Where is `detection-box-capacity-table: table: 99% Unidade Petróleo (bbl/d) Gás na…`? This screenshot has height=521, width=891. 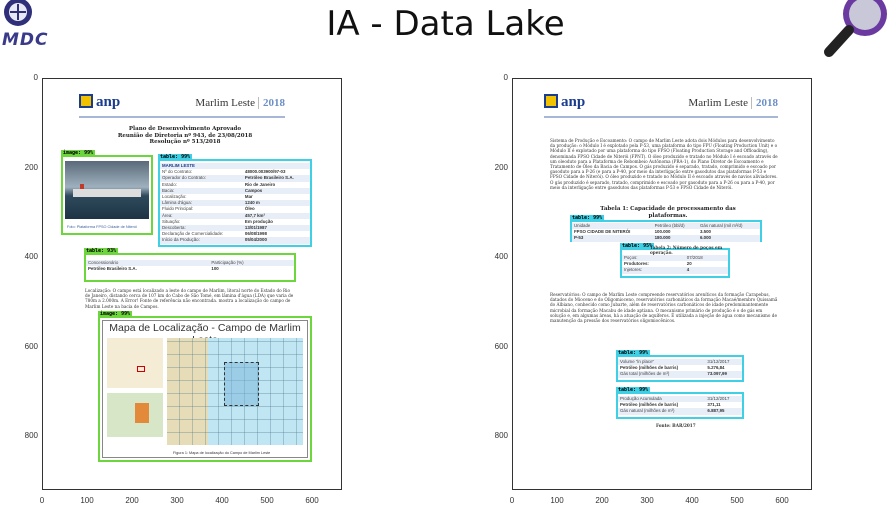
detection-box-capacity-table: table: 99% Unidade Petróleo (bbl/d) Gás na… is located at coordinates (666, 228).